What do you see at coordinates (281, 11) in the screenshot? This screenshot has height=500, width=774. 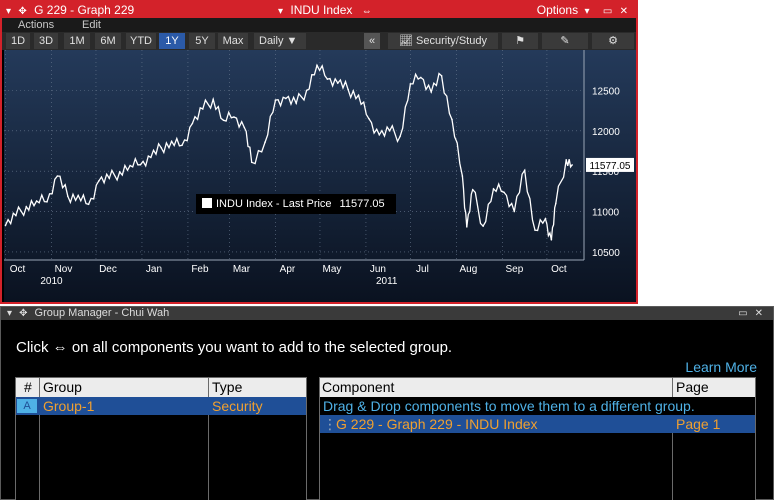 I see `security-dropdown-icon: ▾` at bounding box center [281, 11].